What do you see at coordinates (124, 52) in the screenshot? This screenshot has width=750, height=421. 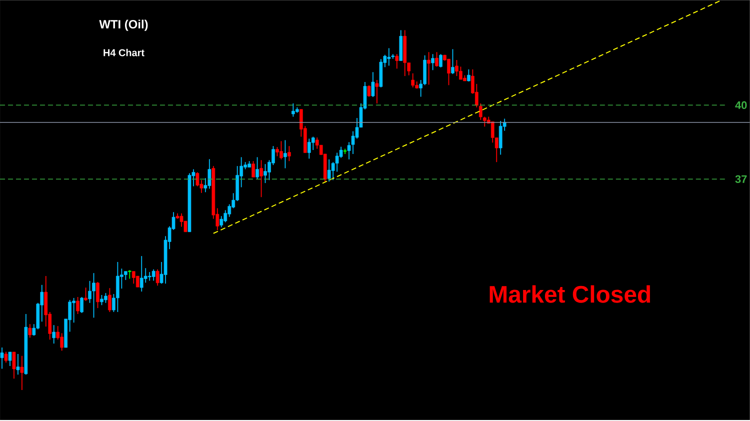 I see `text: H4 Chart` at bounding box center [124, 52].